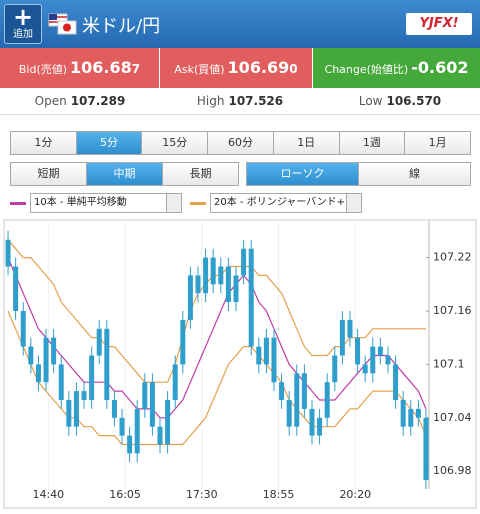 The height and width of the screenshot is (514, 480). Describe the element at coordinates (372, 143) in the screenshot. I see `period-button: 1週` at that location.